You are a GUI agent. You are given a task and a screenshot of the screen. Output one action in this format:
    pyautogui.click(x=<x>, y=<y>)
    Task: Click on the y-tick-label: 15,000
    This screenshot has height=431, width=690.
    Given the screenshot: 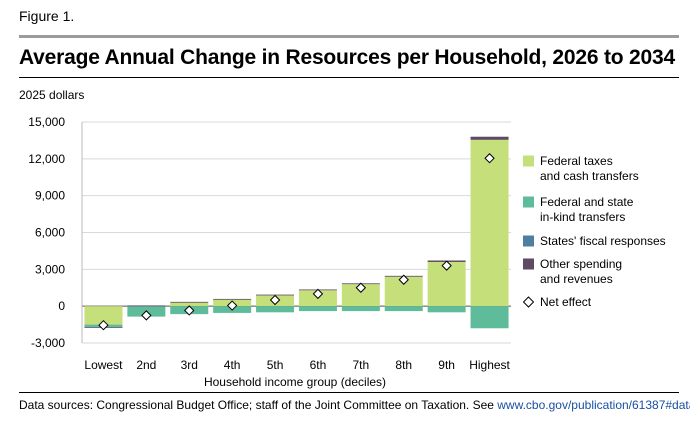 What is the action you would take?
    pyautogui.click(x=46, y=122)
    